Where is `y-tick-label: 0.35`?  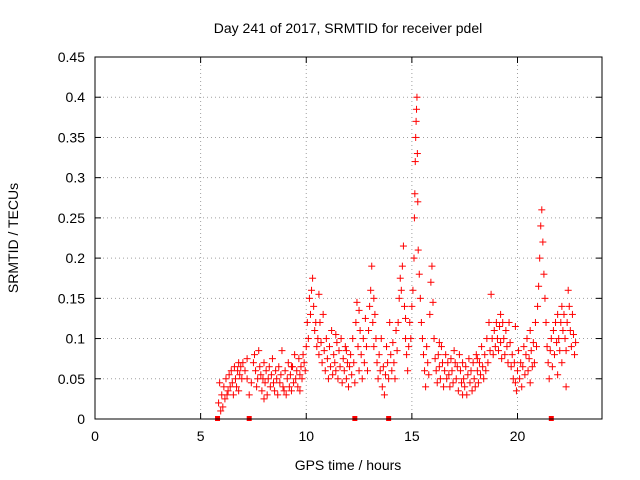
y-tick-label: 0.35 is located at coordinates (71, 137).